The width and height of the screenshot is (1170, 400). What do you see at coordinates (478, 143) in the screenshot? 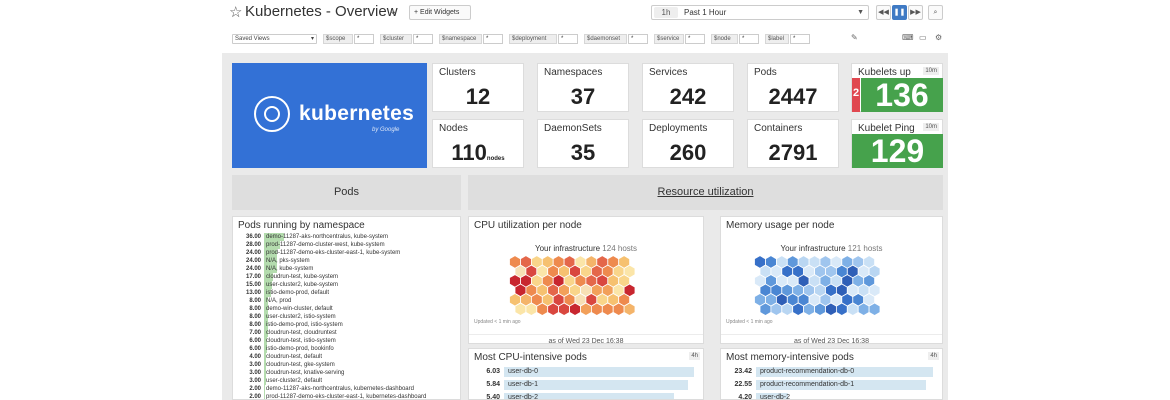
I see `nodes-card: Nodes 110nodes` at bounding box center [478, 143].